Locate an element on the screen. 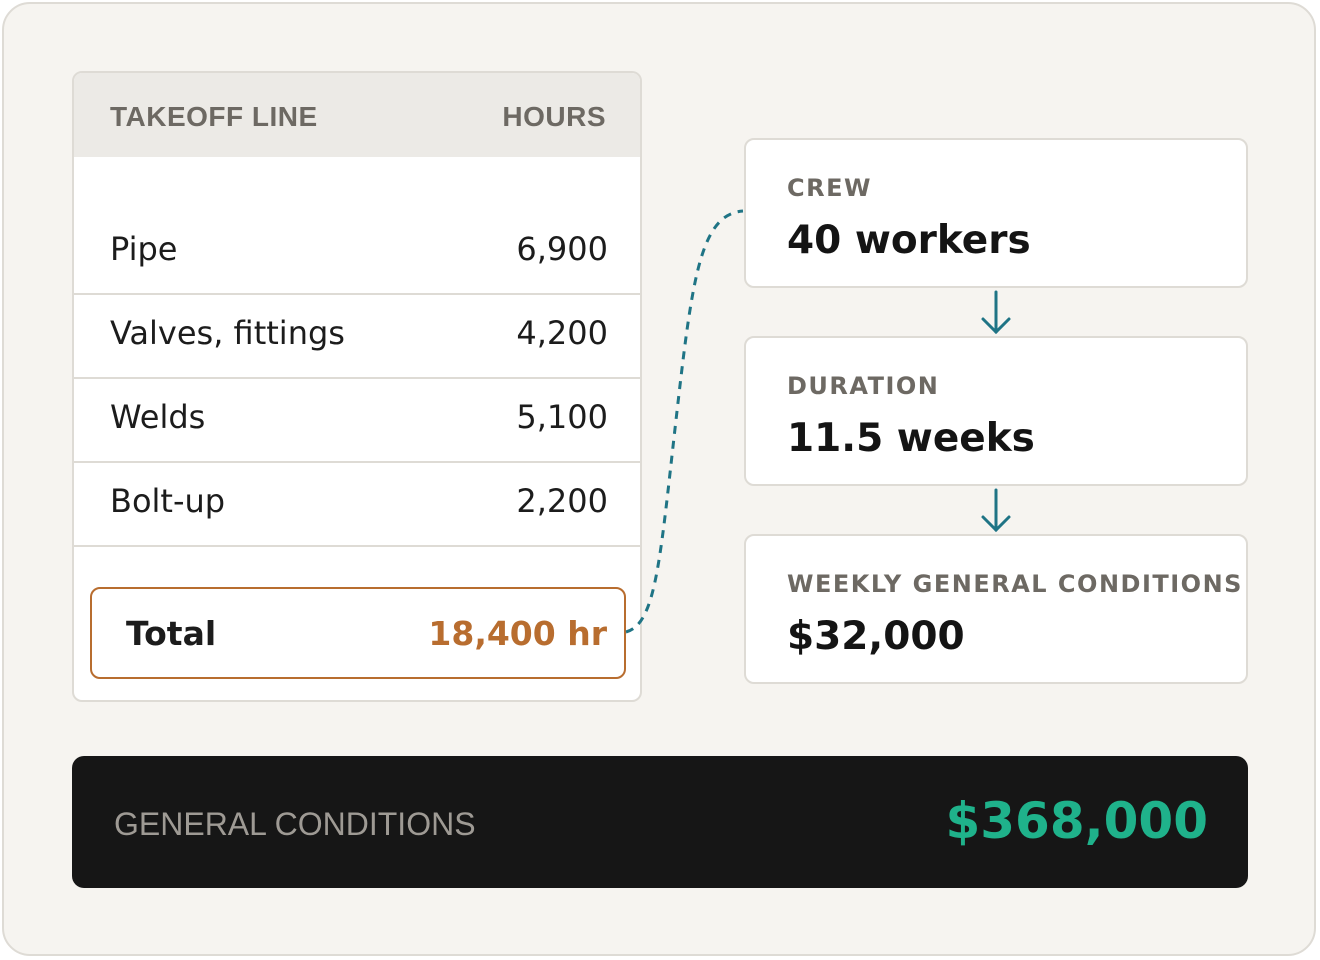  general-conditions-result: GENERAL CONDITIONS $368,000 is located at coordinates (660, 822).